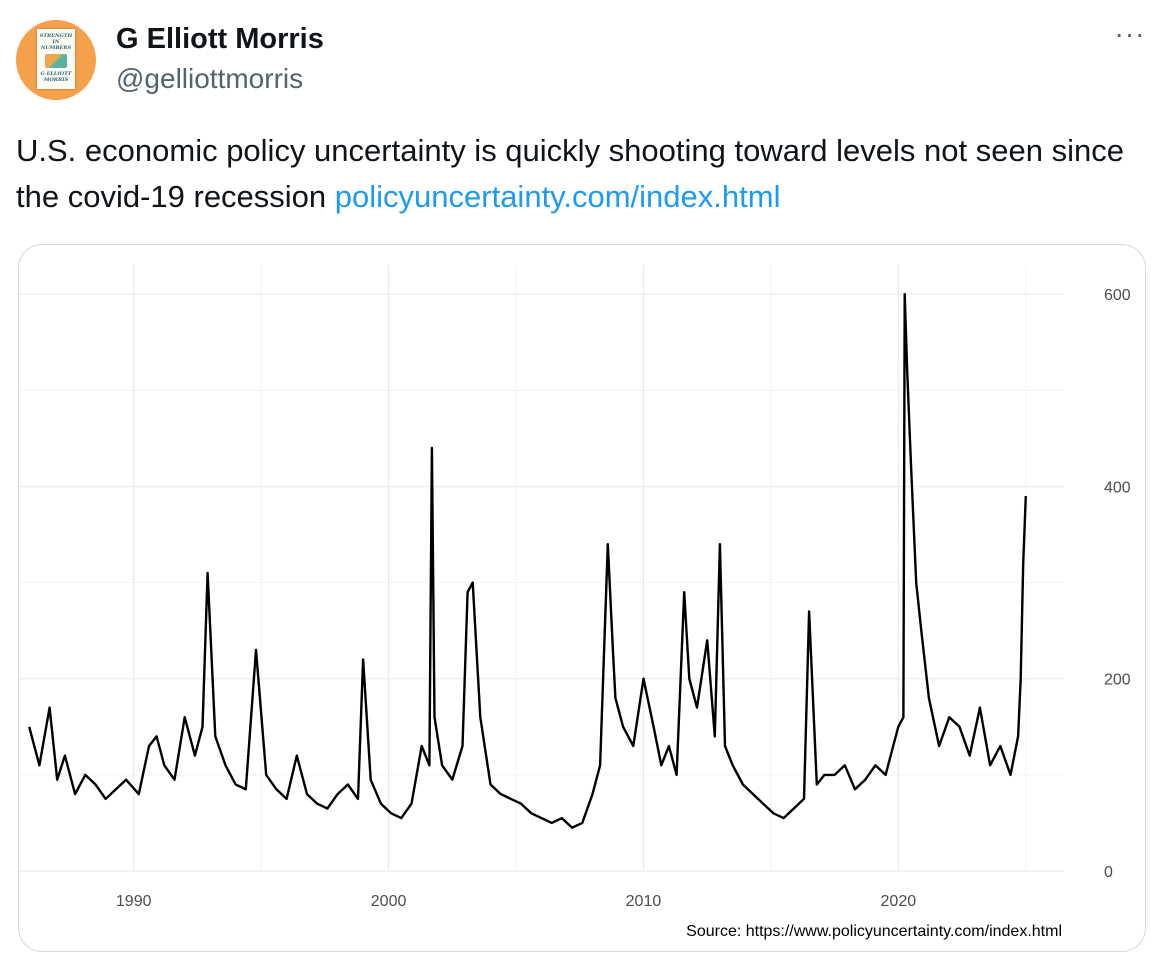  What do you see at coordinates (1117, 487) in the screenshot?
I see `y-tick-label: 400` at bounding box center [1117, 487].